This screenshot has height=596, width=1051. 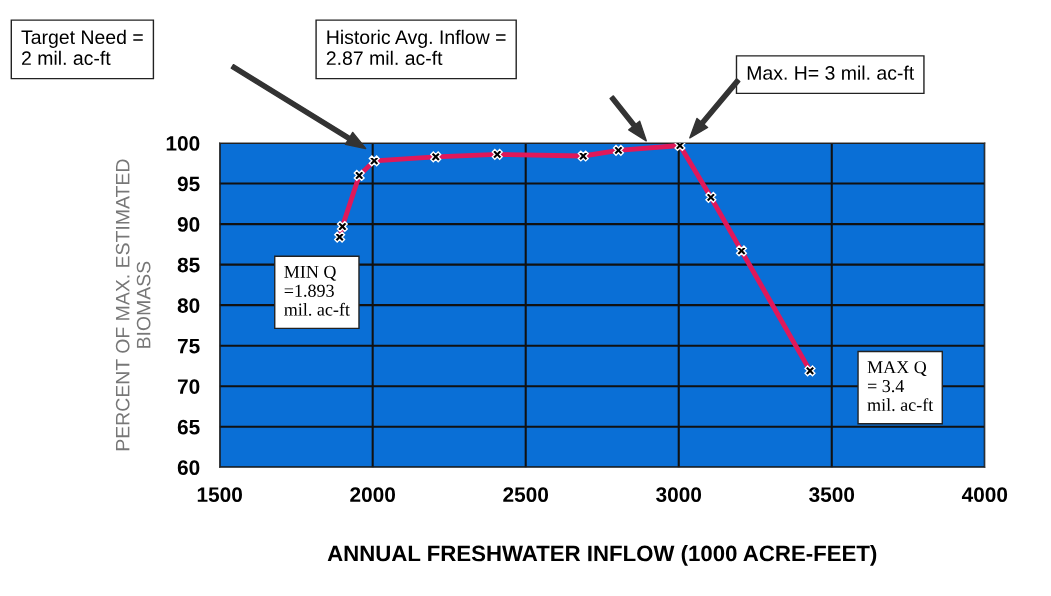 I want to click on text: Target Need = 2 mil. ac-ft, so click(x=82, y=47).